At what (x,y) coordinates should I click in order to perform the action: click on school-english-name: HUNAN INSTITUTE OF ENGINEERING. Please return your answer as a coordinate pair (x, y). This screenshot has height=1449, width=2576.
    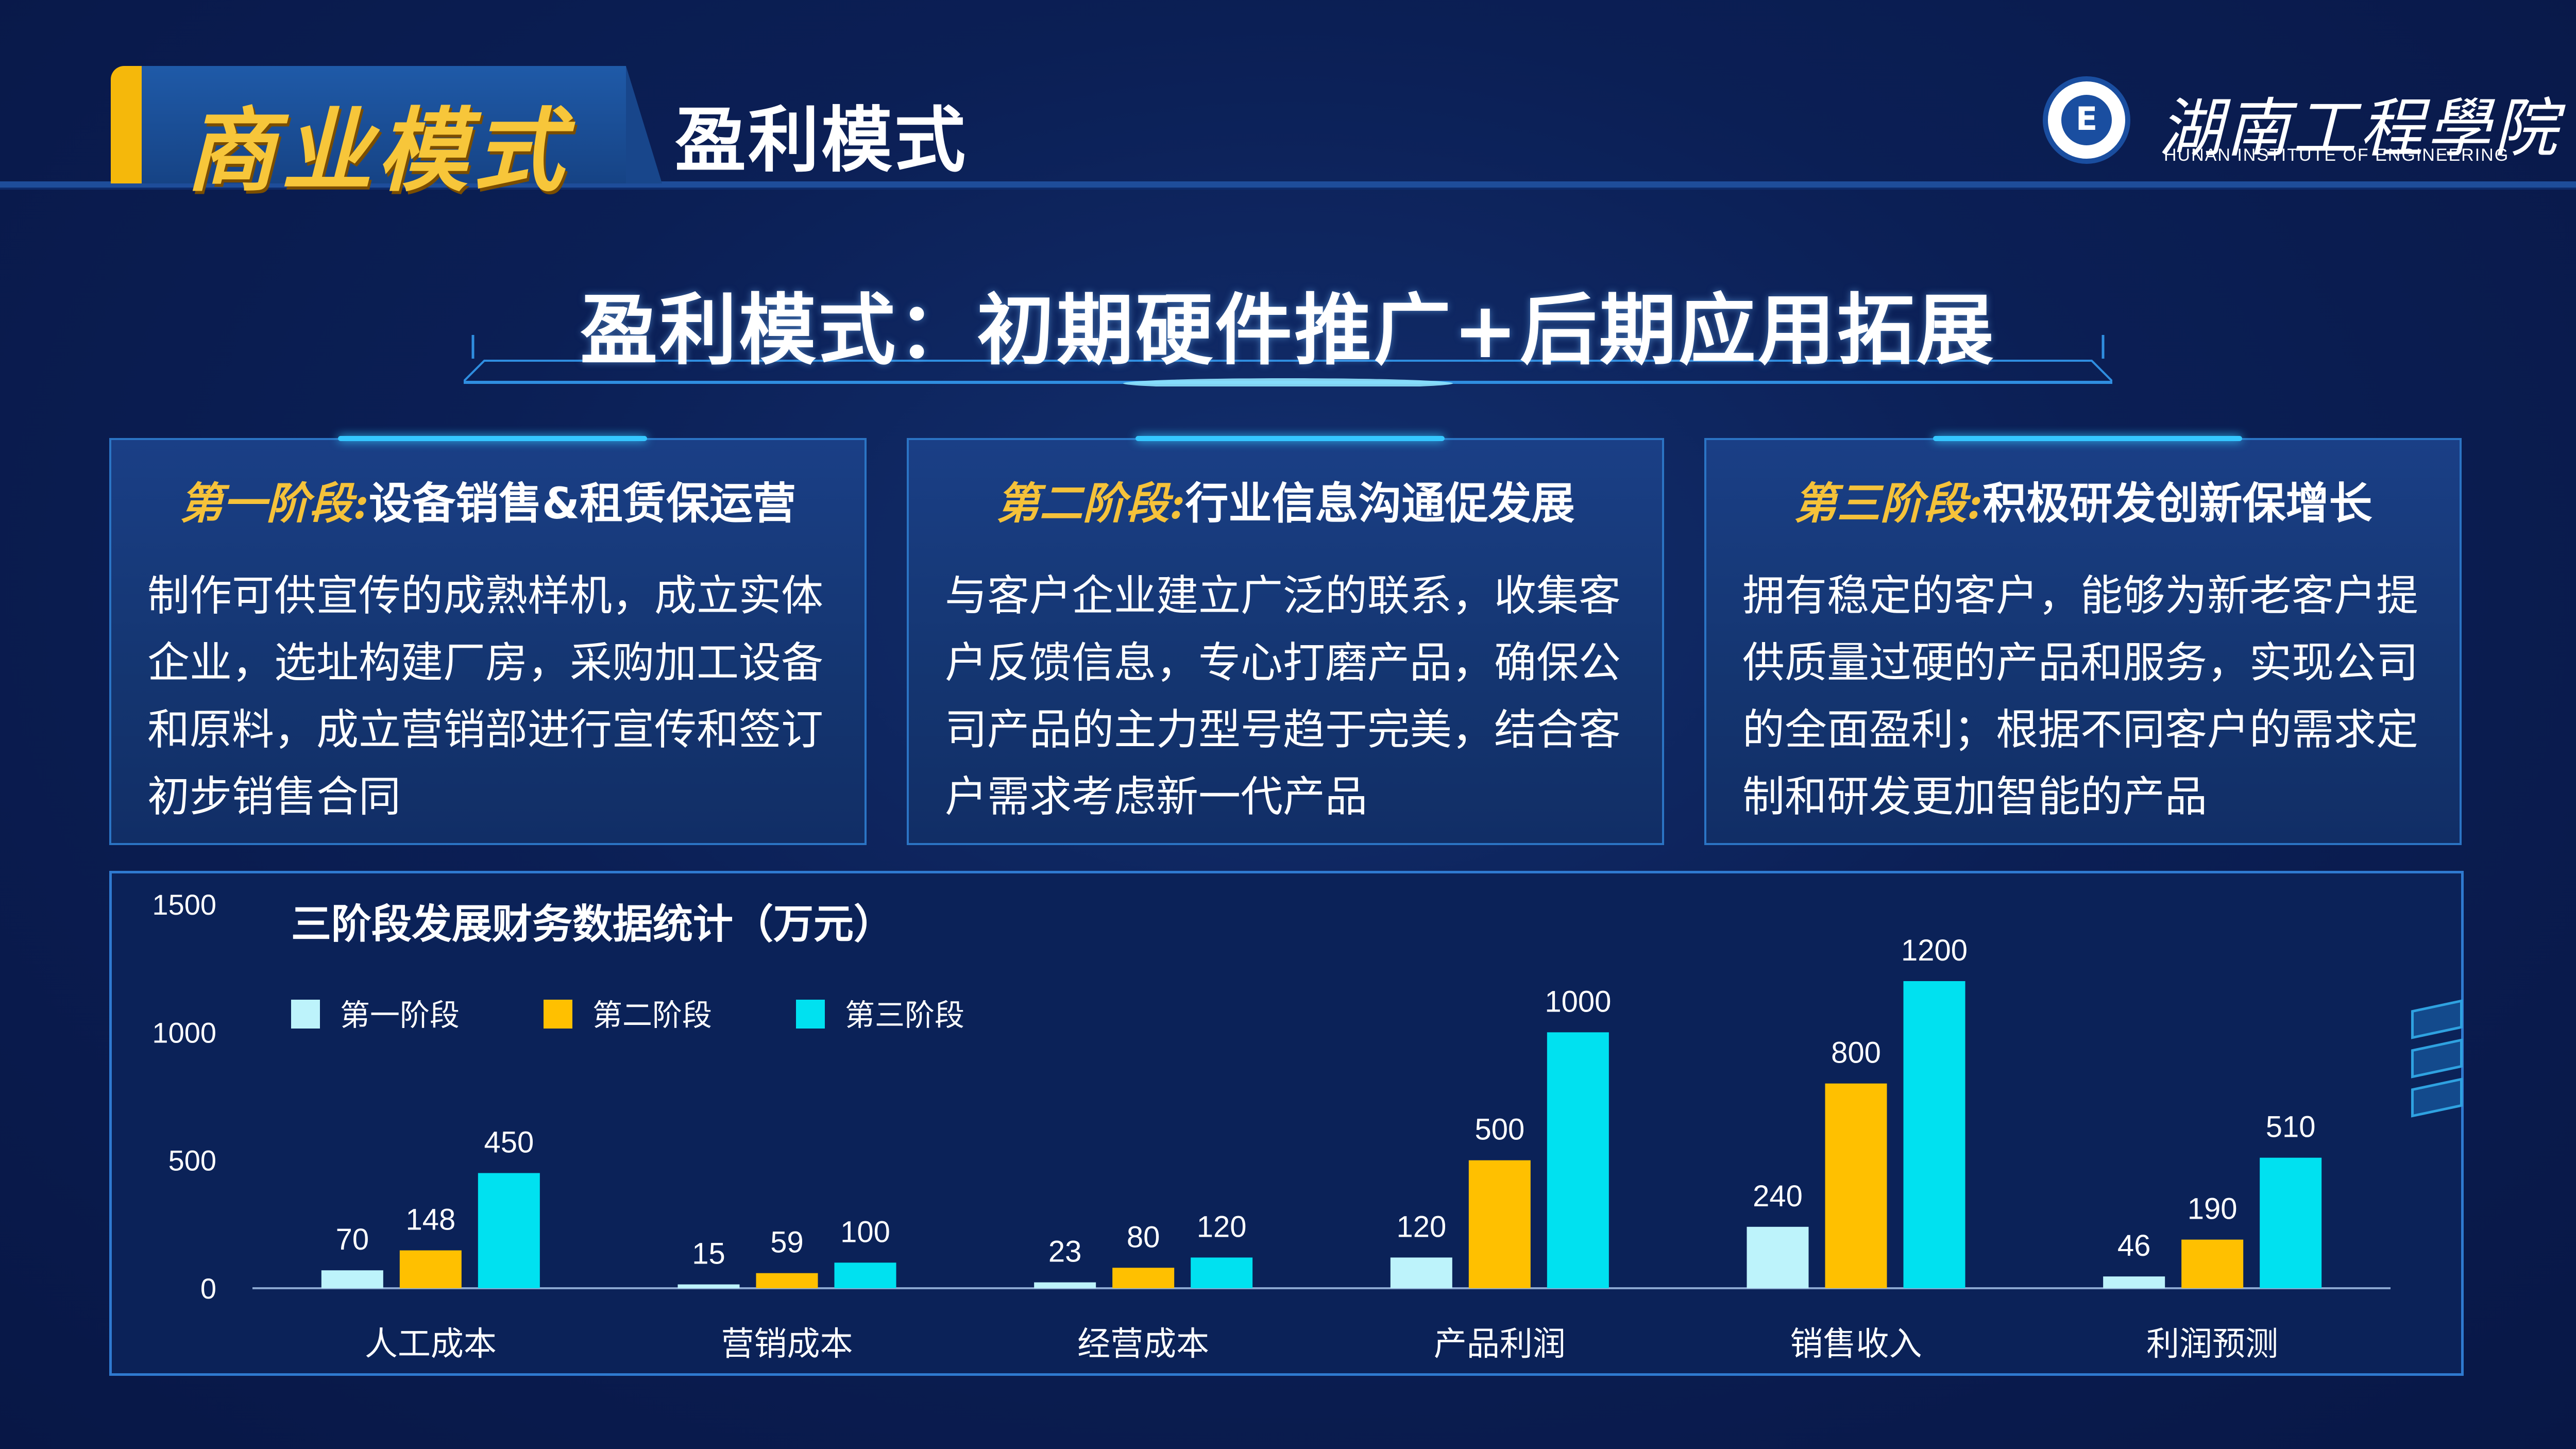
    Looking at the image, I should click on (2337, 155).